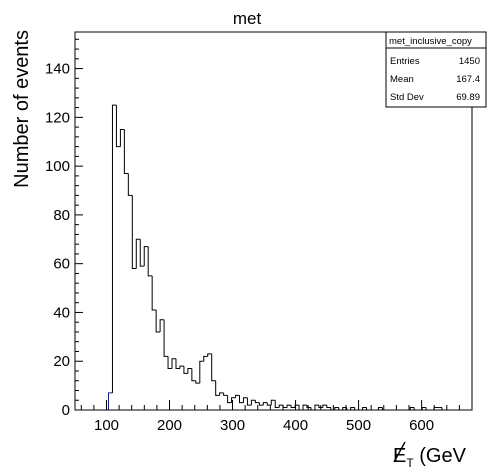 Image resolution: width=496 pixels, height=472 pixels. What do you see at coordinates (399, 452) in the screenshot?
I see `missing-et-slash` at bounding box center [399, 452].